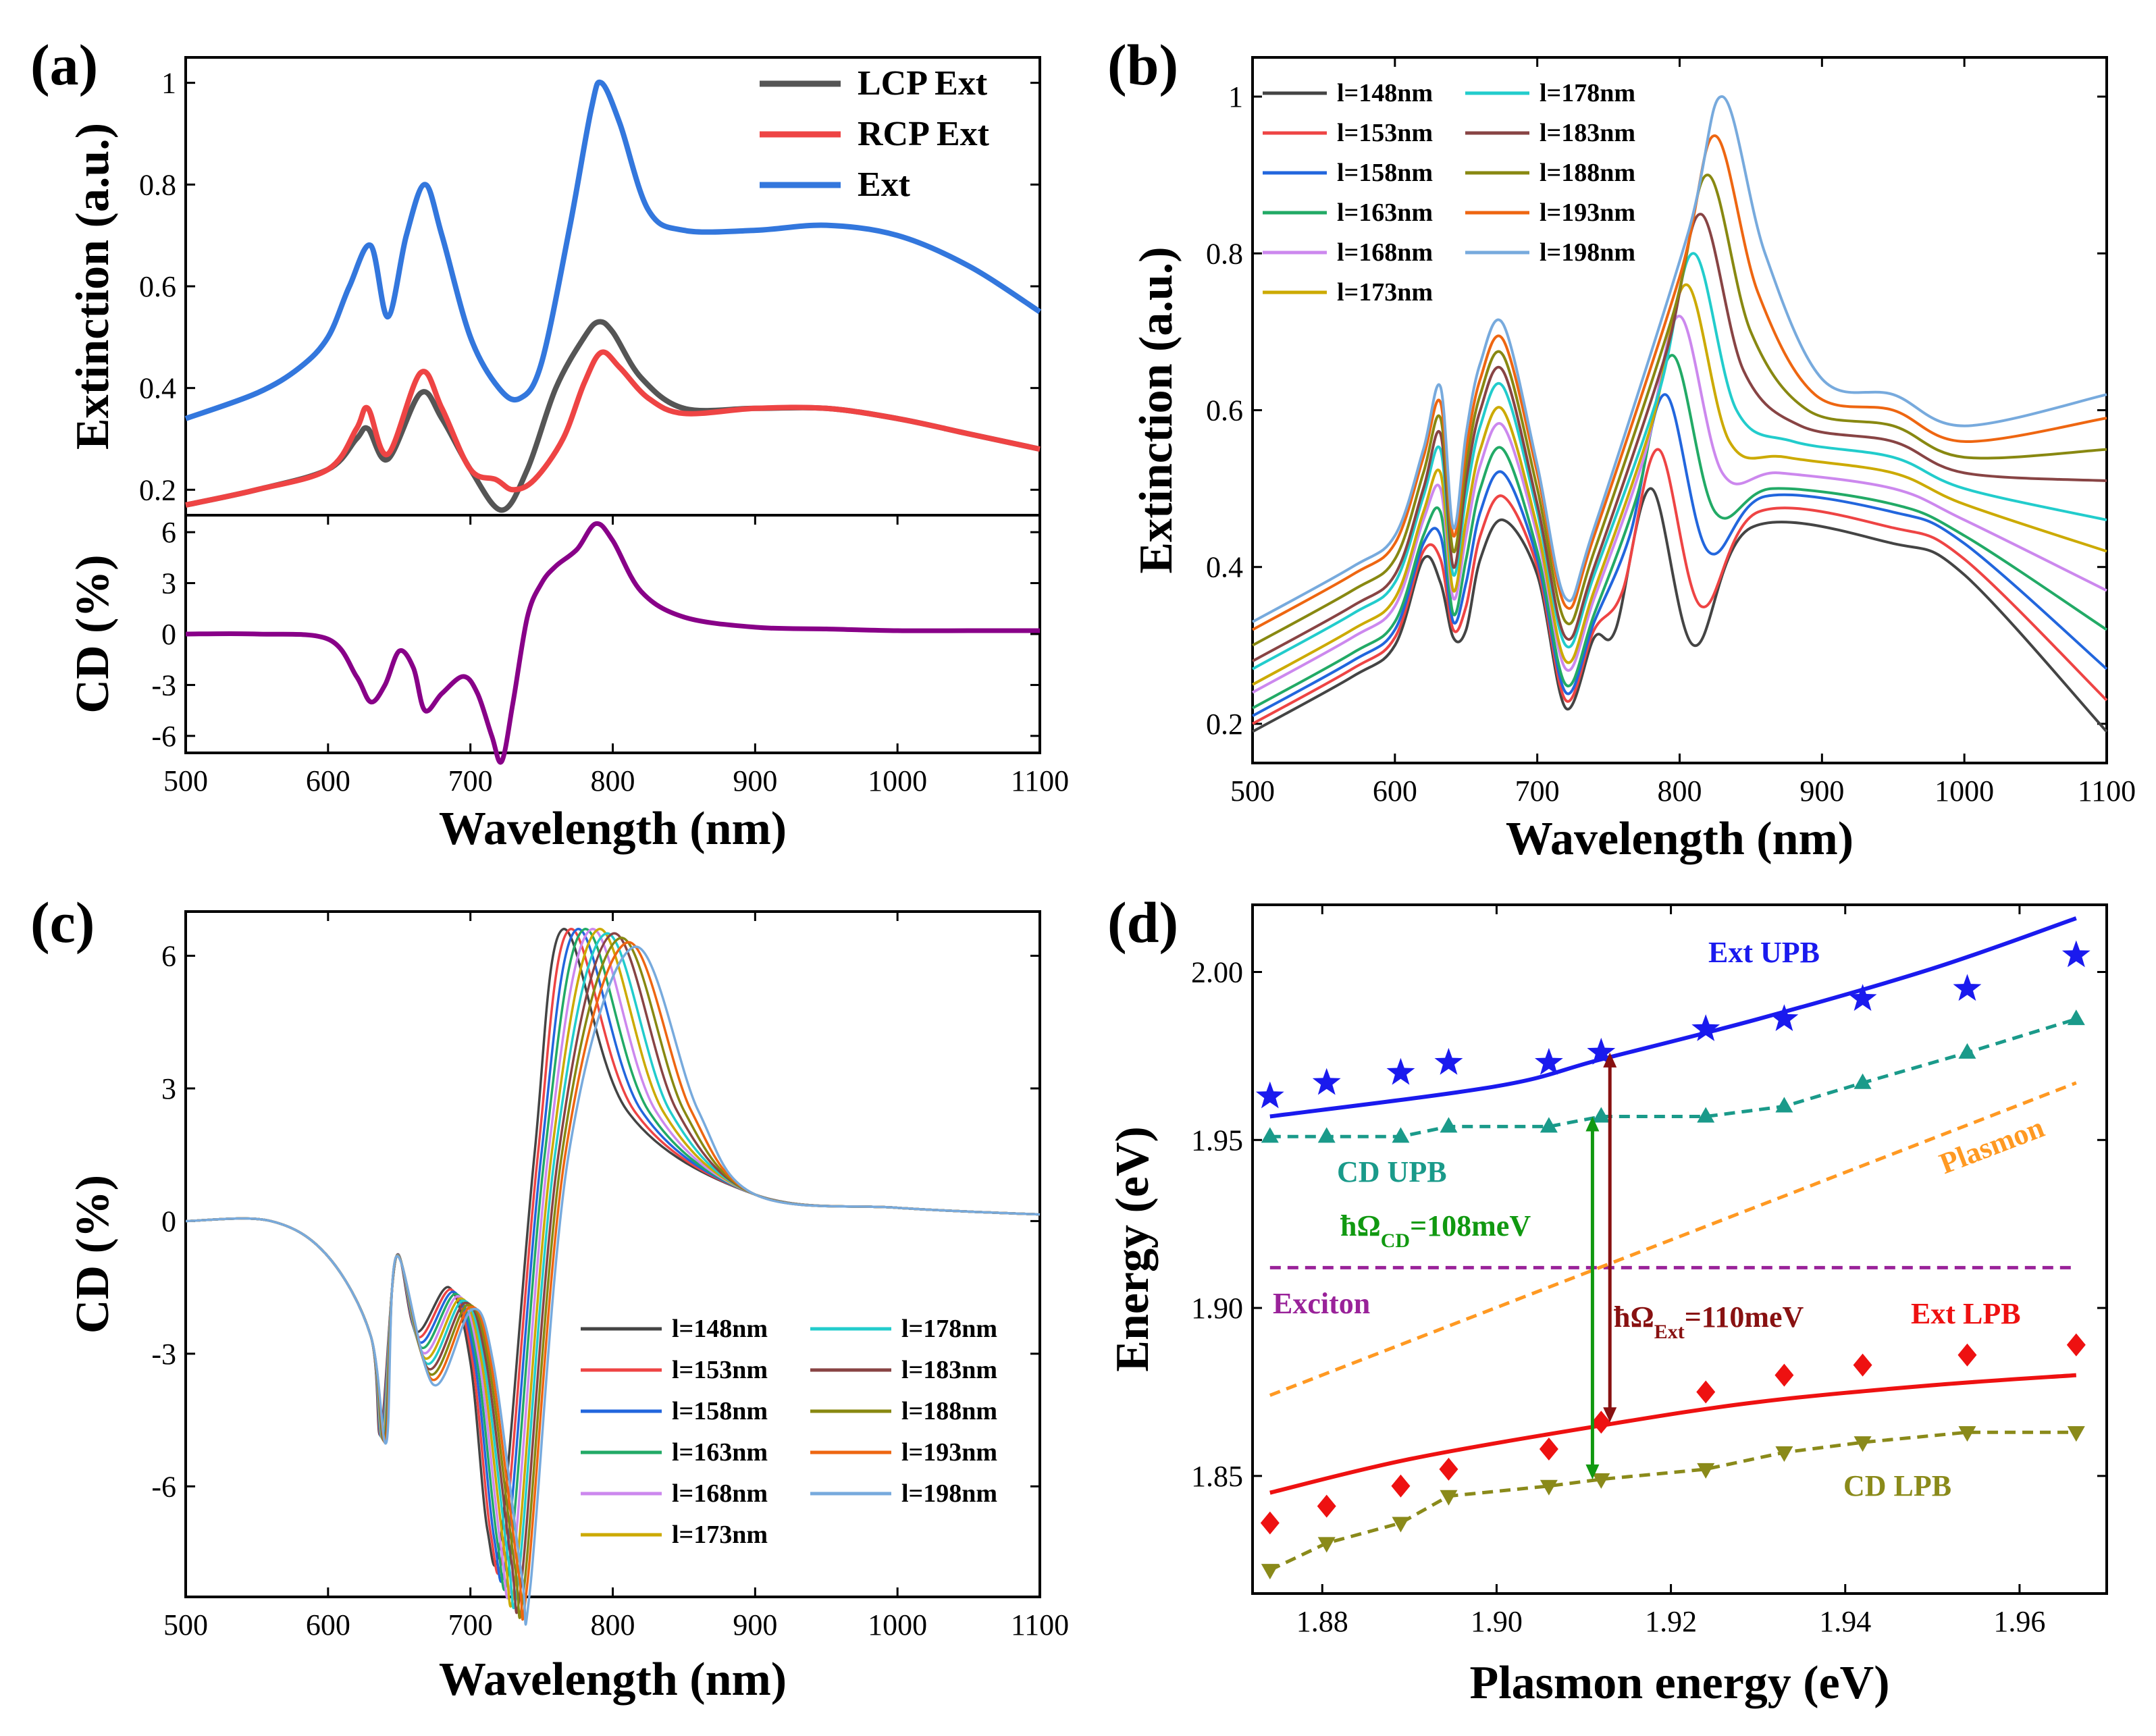 Image resolution: width=2156 pixels, height=1736 pixels. I want to click on splitting-label-value: =108meV, so click(1470, 1225).